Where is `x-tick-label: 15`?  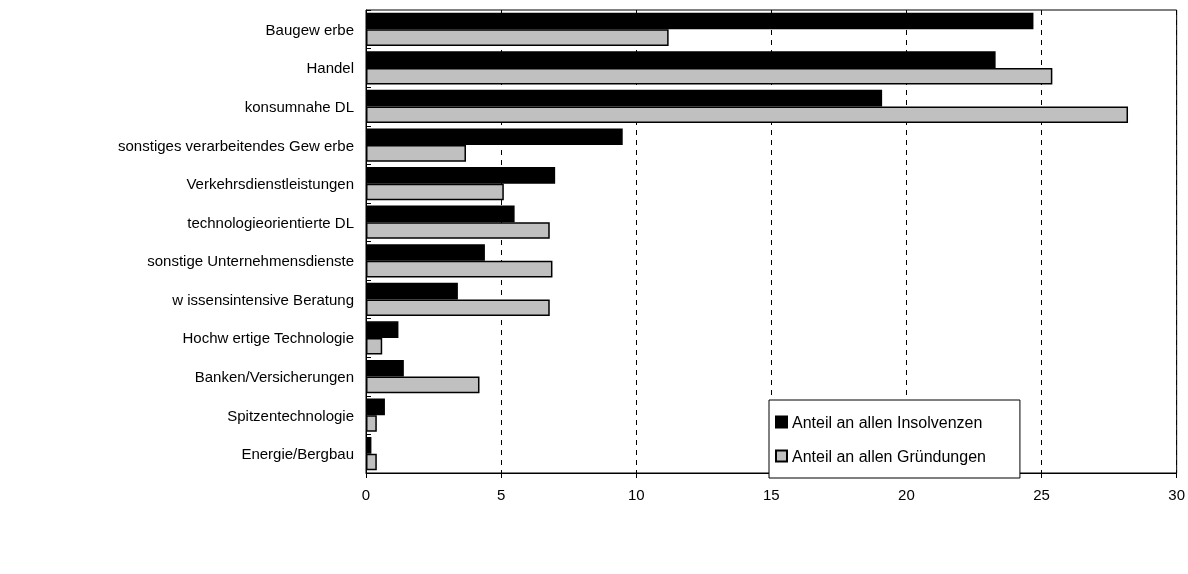
x-tick-label: 15 is located at coordinates (771, 494).